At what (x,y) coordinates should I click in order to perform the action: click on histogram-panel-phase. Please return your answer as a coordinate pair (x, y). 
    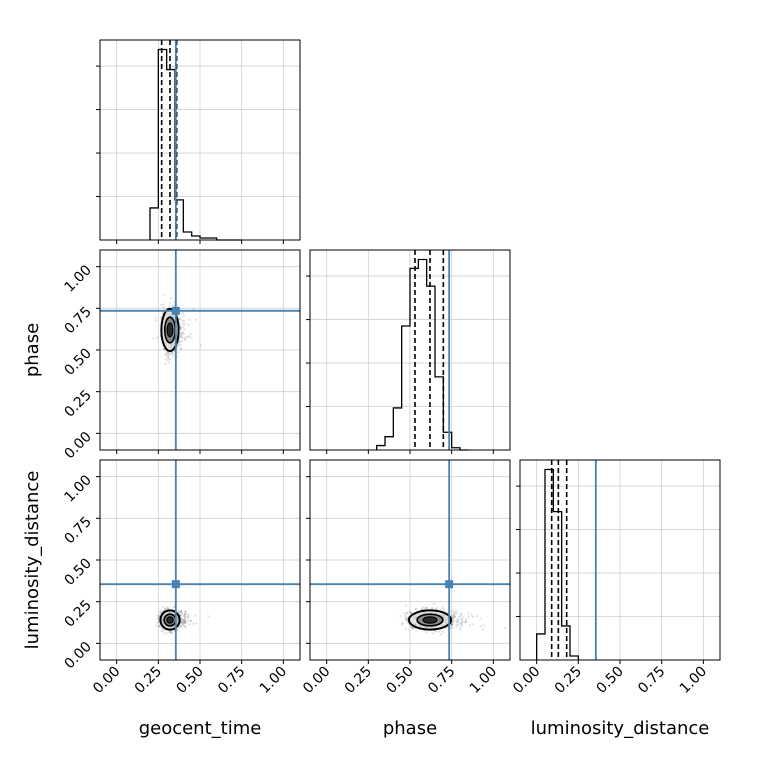
    Looking at the image, I should click on (408, 351).